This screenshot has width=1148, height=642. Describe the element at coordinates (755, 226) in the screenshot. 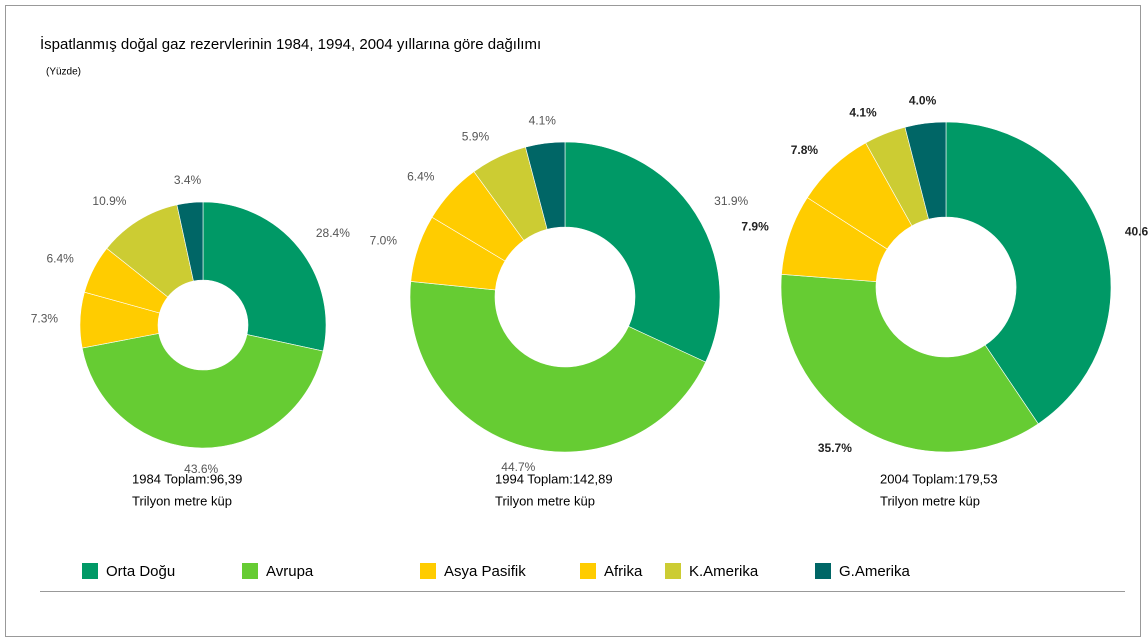

I see `value-label: 7.9%` at that location.